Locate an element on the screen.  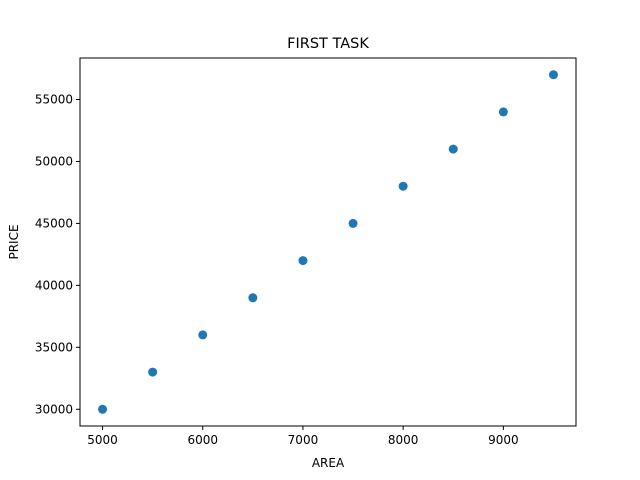
x-tick-label: 7000 is located at coordinates (303, 440).